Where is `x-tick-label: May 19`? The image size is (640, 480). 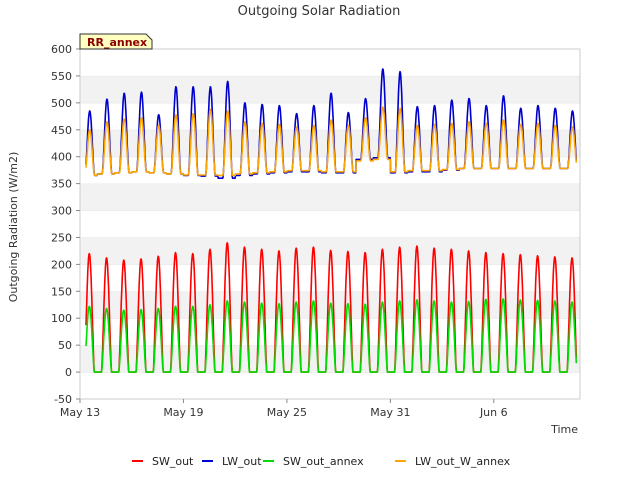 x-tick-label: May 19 is located at coordinates (183, 412).